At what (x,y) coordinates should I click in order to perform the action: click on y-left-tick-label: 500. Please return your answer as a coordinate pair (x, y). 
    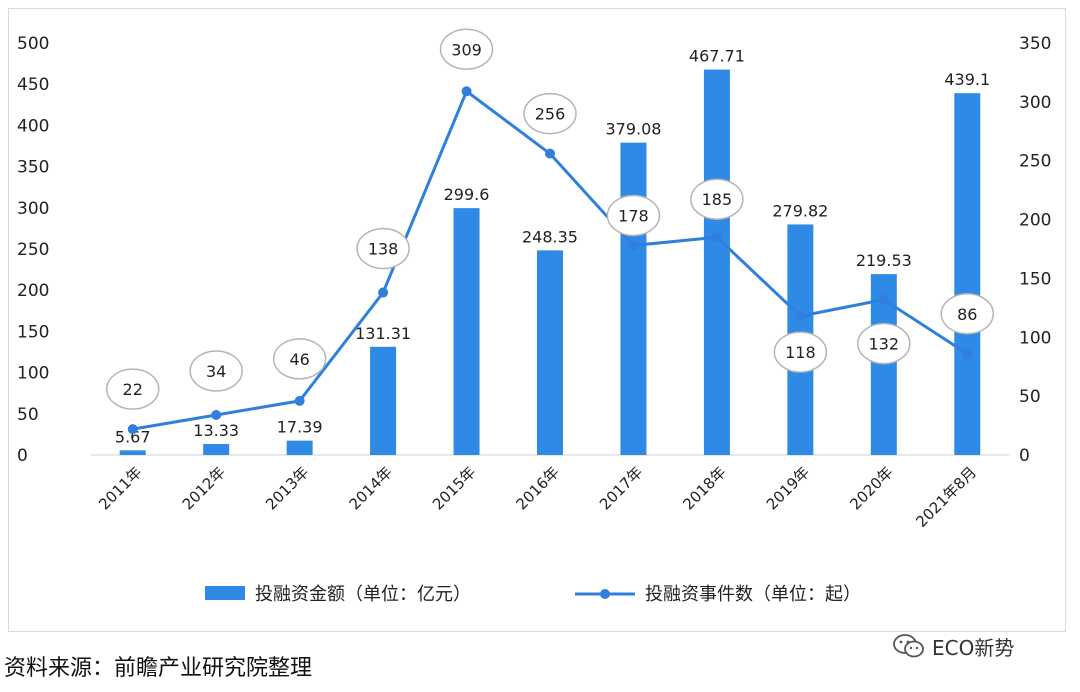
    Looking at the image, I should click on (33, 44).